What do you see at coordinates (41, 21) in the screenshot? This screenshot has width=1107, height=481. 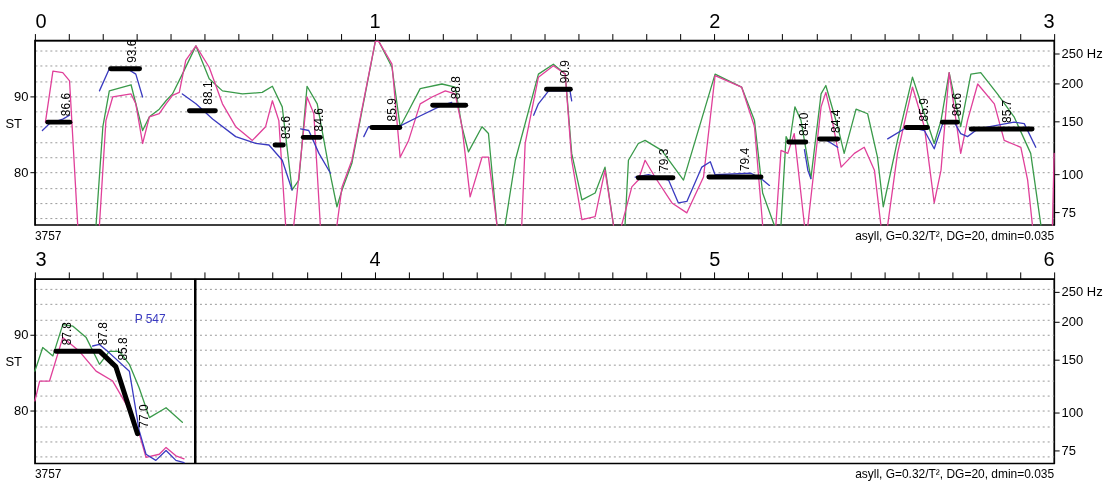 I see `x-tick-label: 0` at bounding box center [41, 21].